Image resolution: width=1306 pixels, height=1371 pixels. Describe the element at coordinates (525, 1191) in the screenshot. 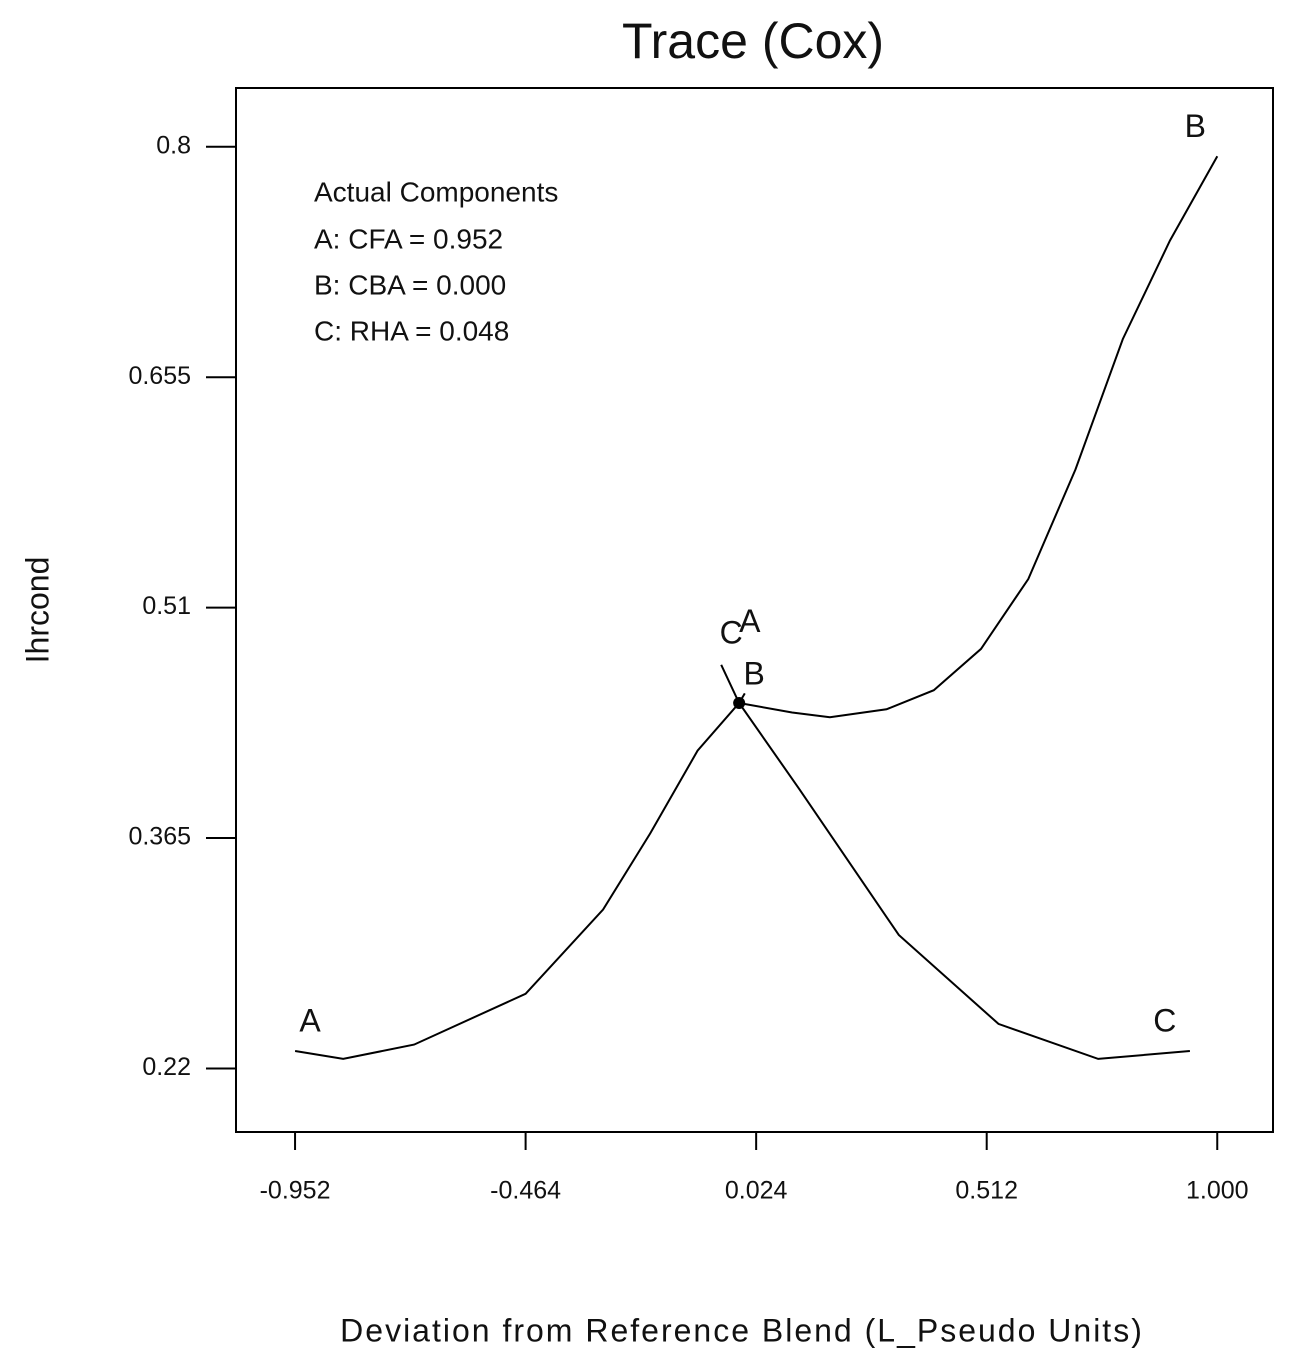

I see `x-tick-label: -0.464` at that location.